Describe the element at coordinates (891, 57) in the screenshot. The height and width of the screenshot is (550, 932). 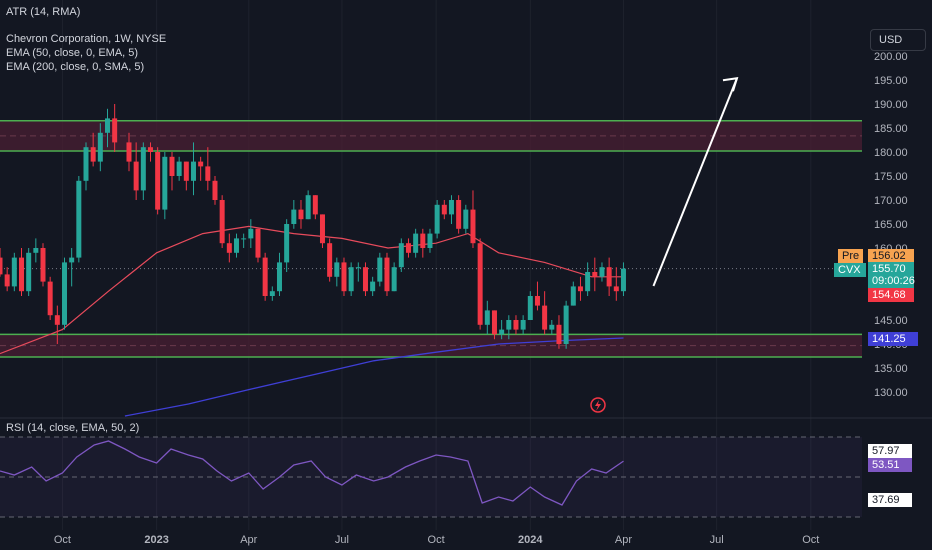
I see `price-axis-tick: 200.00` at that location.